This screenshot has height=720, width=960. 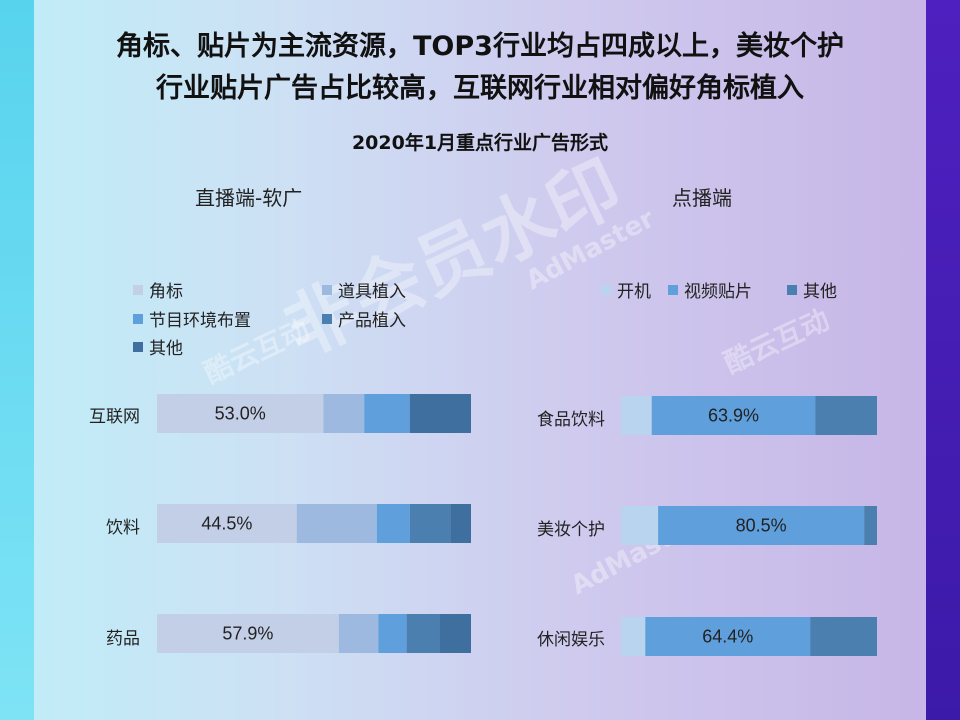 I want to click on legend-swatch-scene, so click(x=138, y=318).